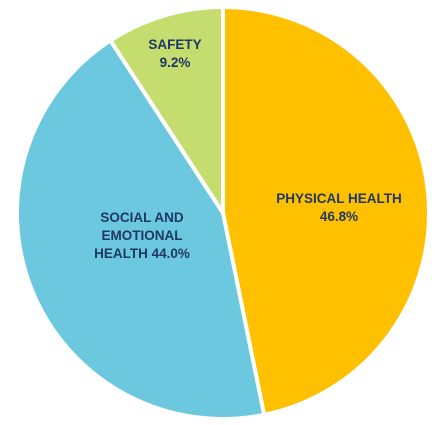 The height and width of the screenshot is (425, 442). I want to click on slice-label-social-and-emotional-health: SOCIAL AND EMOTIONAL HEALTH 44.0%, so click(142, 235).